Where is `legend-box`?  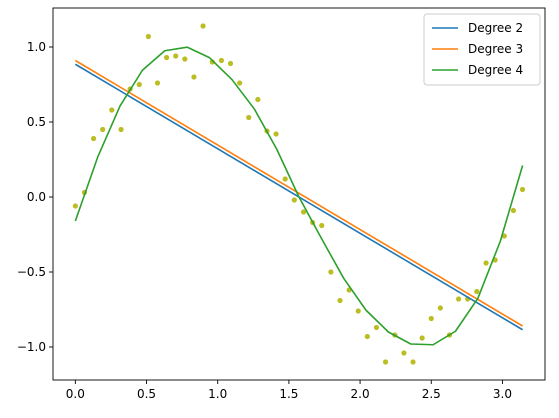 legend-box is located at coordinates (482, 49).